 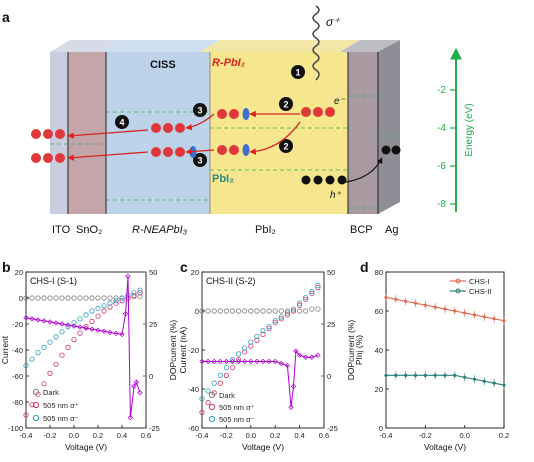 I want to click on svg-text: 4, so click(x=121, y=123).